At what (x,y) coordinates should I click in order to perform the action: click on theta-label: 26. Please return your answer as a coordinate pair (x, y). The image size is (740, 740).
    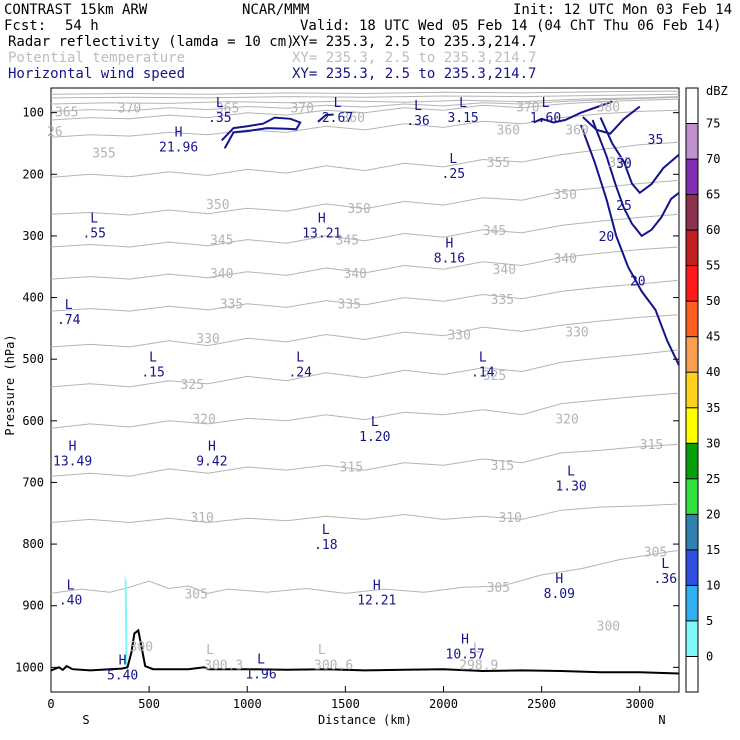
    Looking at the image, I should click on (55, 132).